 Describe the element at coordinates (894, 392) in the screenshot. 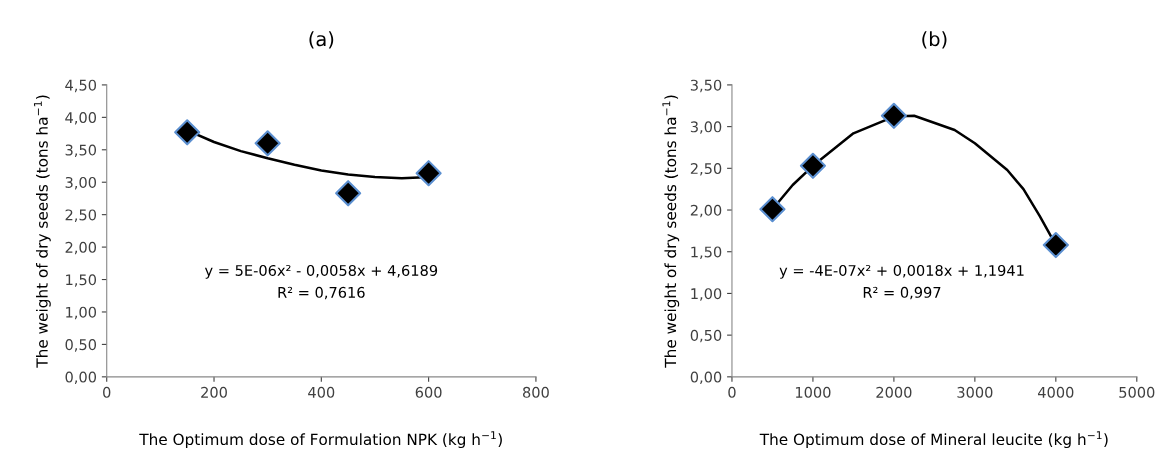

I see `x-tick-label: 2000` at that location.